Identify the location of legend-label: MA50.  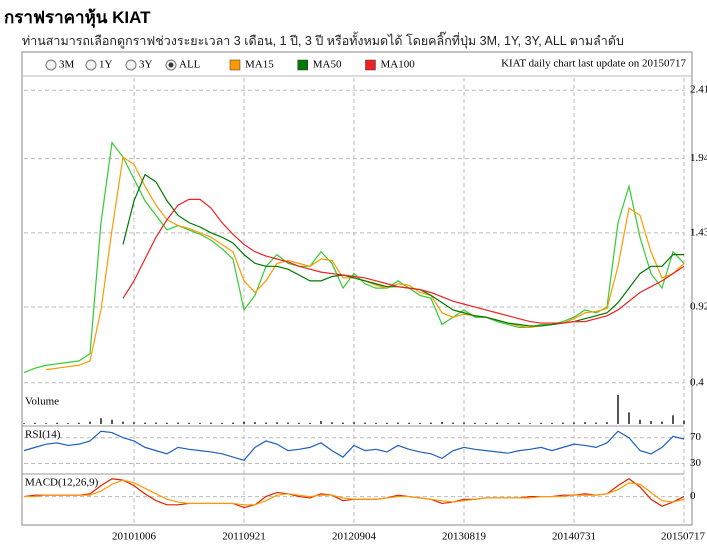
(327, 65).